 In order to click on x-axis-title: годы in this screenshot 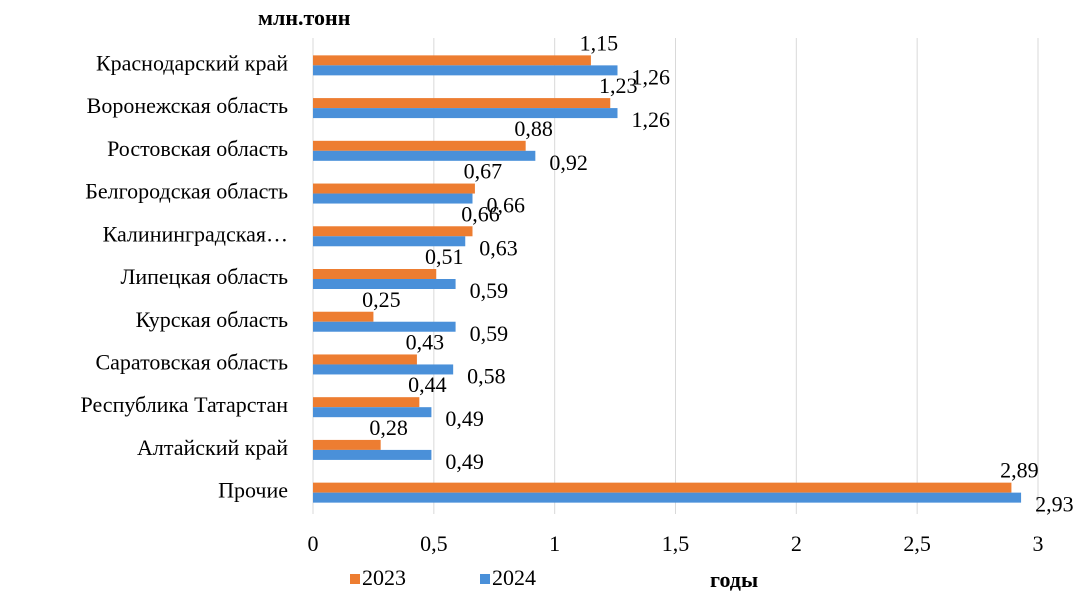, I will do `click(734, 579)`.